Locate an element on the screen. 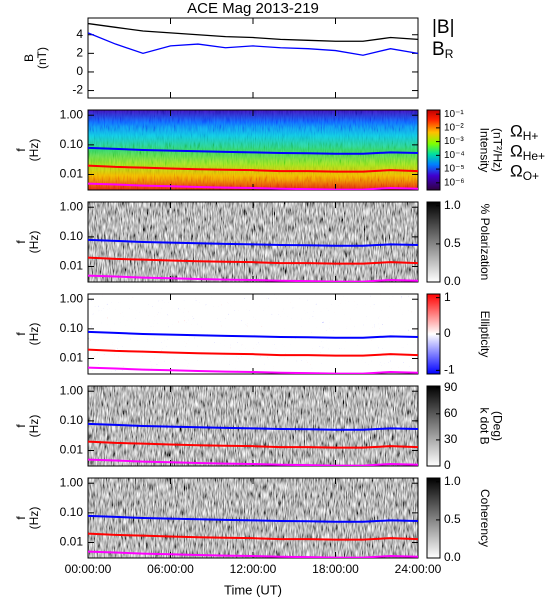  legend-entry: BR is located at coordinates (443, 50).